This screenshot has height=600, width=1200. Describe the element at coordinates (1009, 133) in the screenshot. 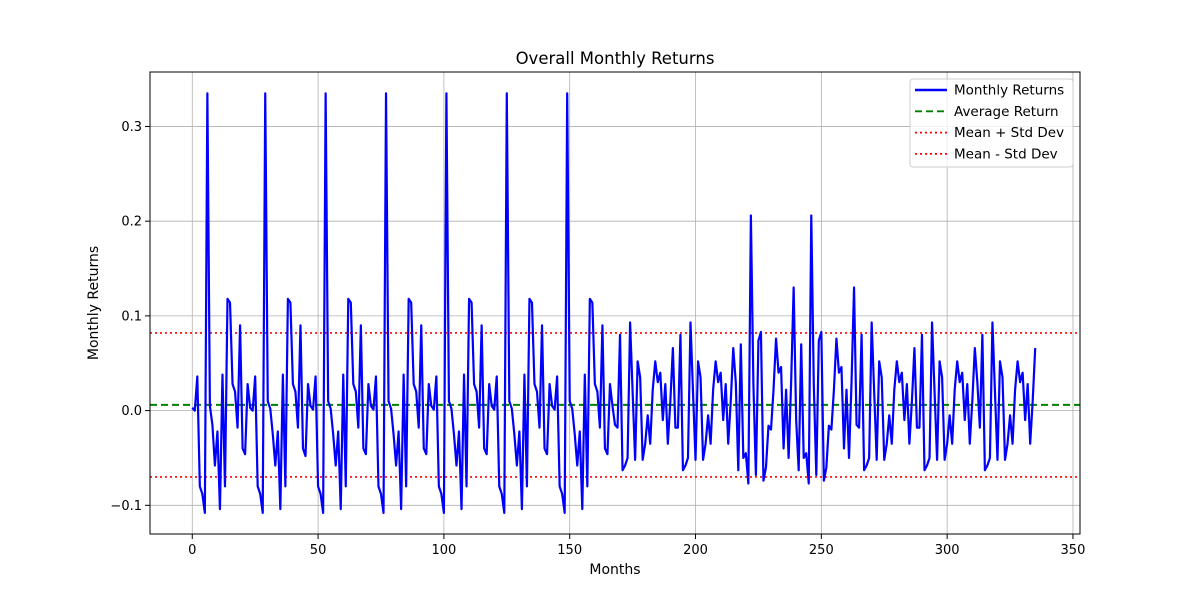

I see `legend-label: Mean + Std Dev` at that location.